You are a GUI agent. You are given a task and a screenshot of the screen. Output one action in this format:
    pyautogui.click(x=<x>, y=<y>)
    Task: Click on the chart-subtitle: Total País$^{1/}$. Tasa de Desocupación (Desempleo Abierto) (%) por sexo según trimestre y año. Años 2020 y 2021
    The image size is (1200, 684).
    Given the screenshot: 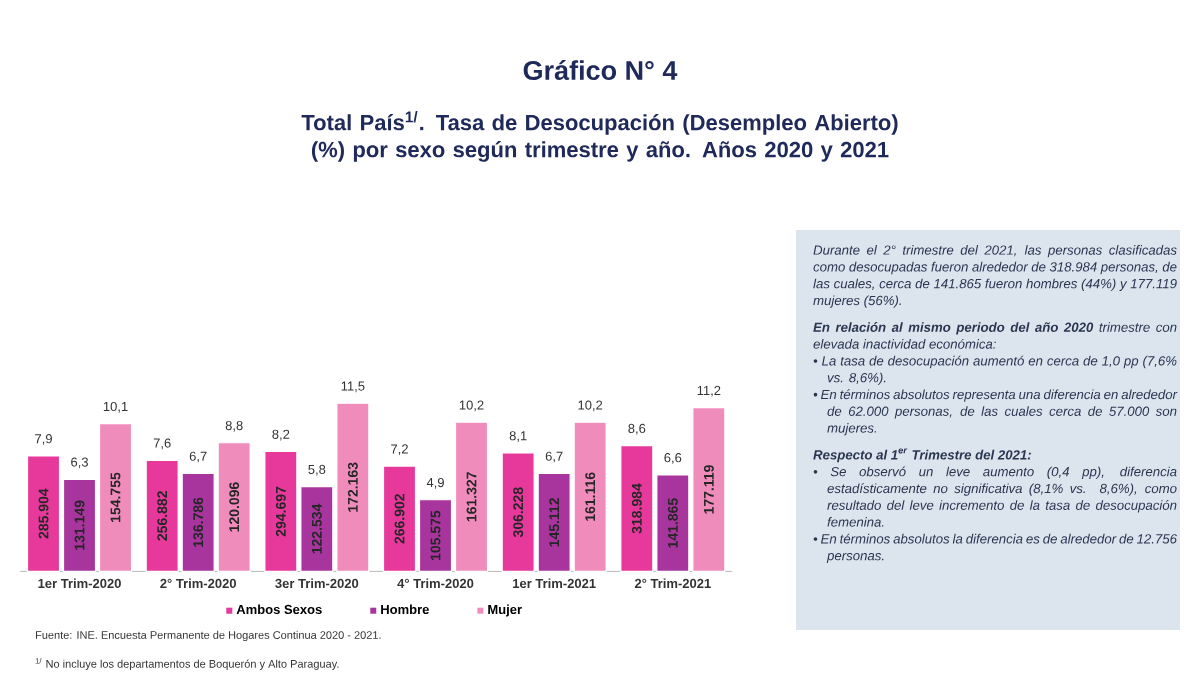 What is the action you would take?
    pyautogui.click(x=599, y=136)
    